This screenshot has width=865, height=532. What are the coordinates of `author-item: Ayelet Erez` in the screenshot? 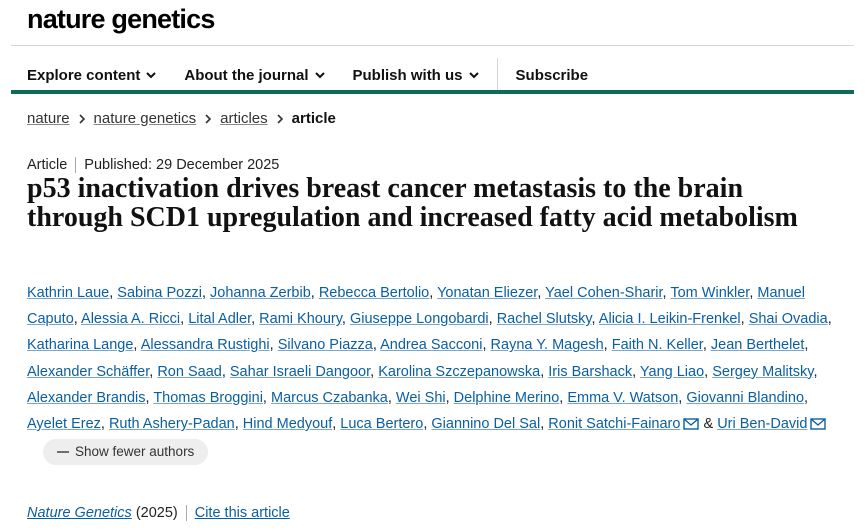 It's located at (66, 424).